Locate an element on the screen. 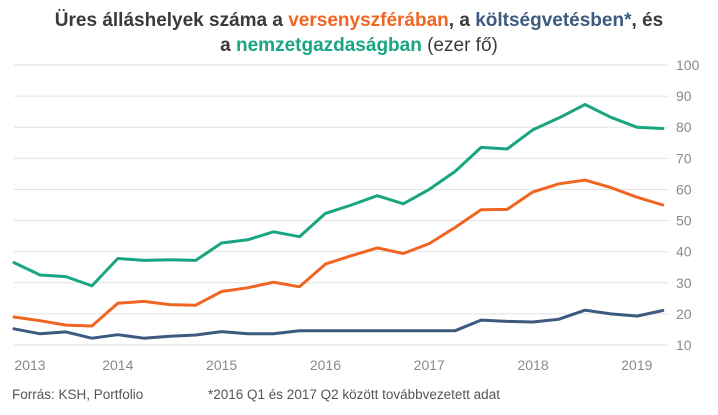 Image resolution: width=718 pixels, height=415 pixels. title-national-economy: nemzetgazdaságban is located at coordinates (329, 45).